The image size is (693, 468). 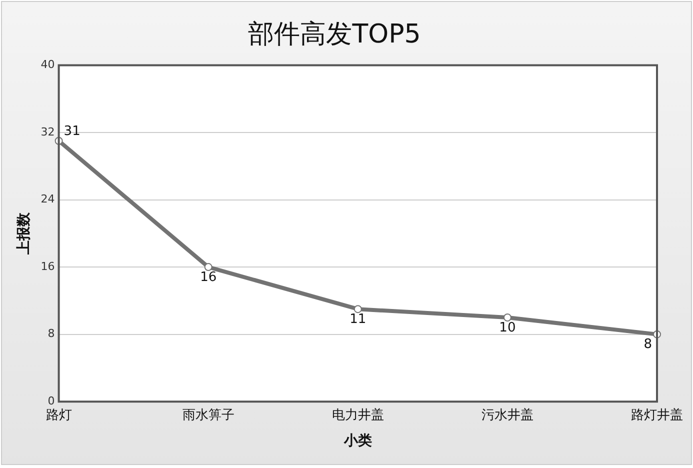 What do you see at coordinates (47, 199) in the screenshot?
I see `y-tick-label: 24` at bounding box center [47, 199].